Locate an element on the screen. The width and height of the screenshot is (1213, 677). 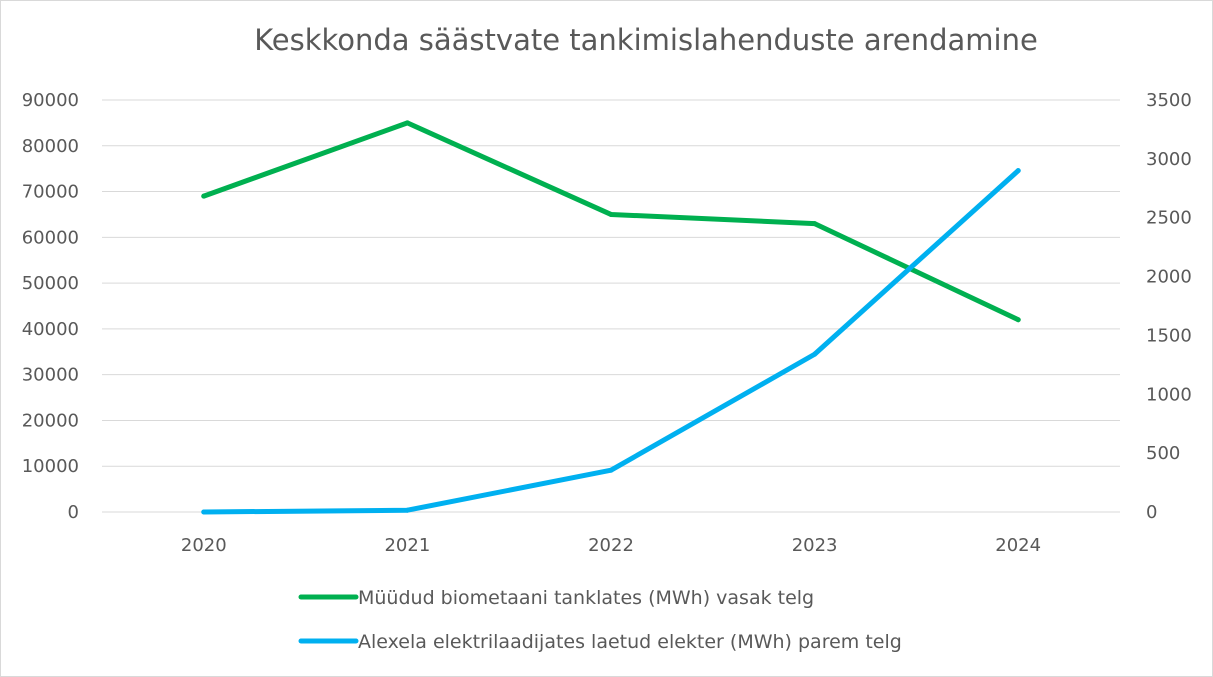
right-axis-tick-label: 1500 is located at coordinates (1169, 335).